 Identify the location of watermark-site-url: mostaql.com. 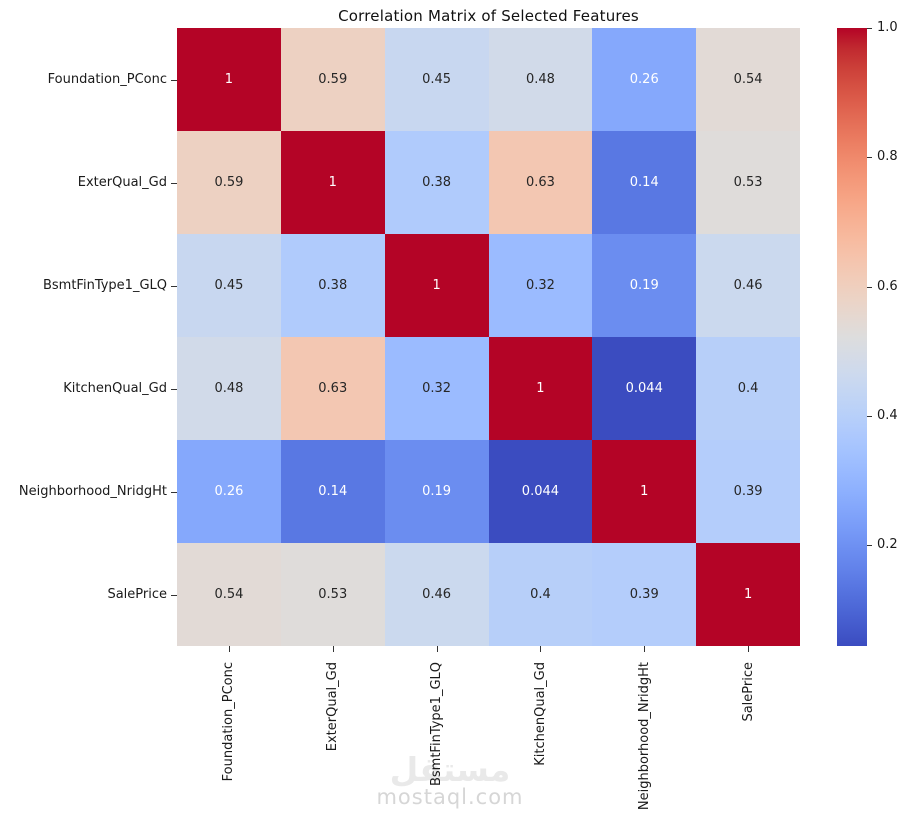
(450, 797).